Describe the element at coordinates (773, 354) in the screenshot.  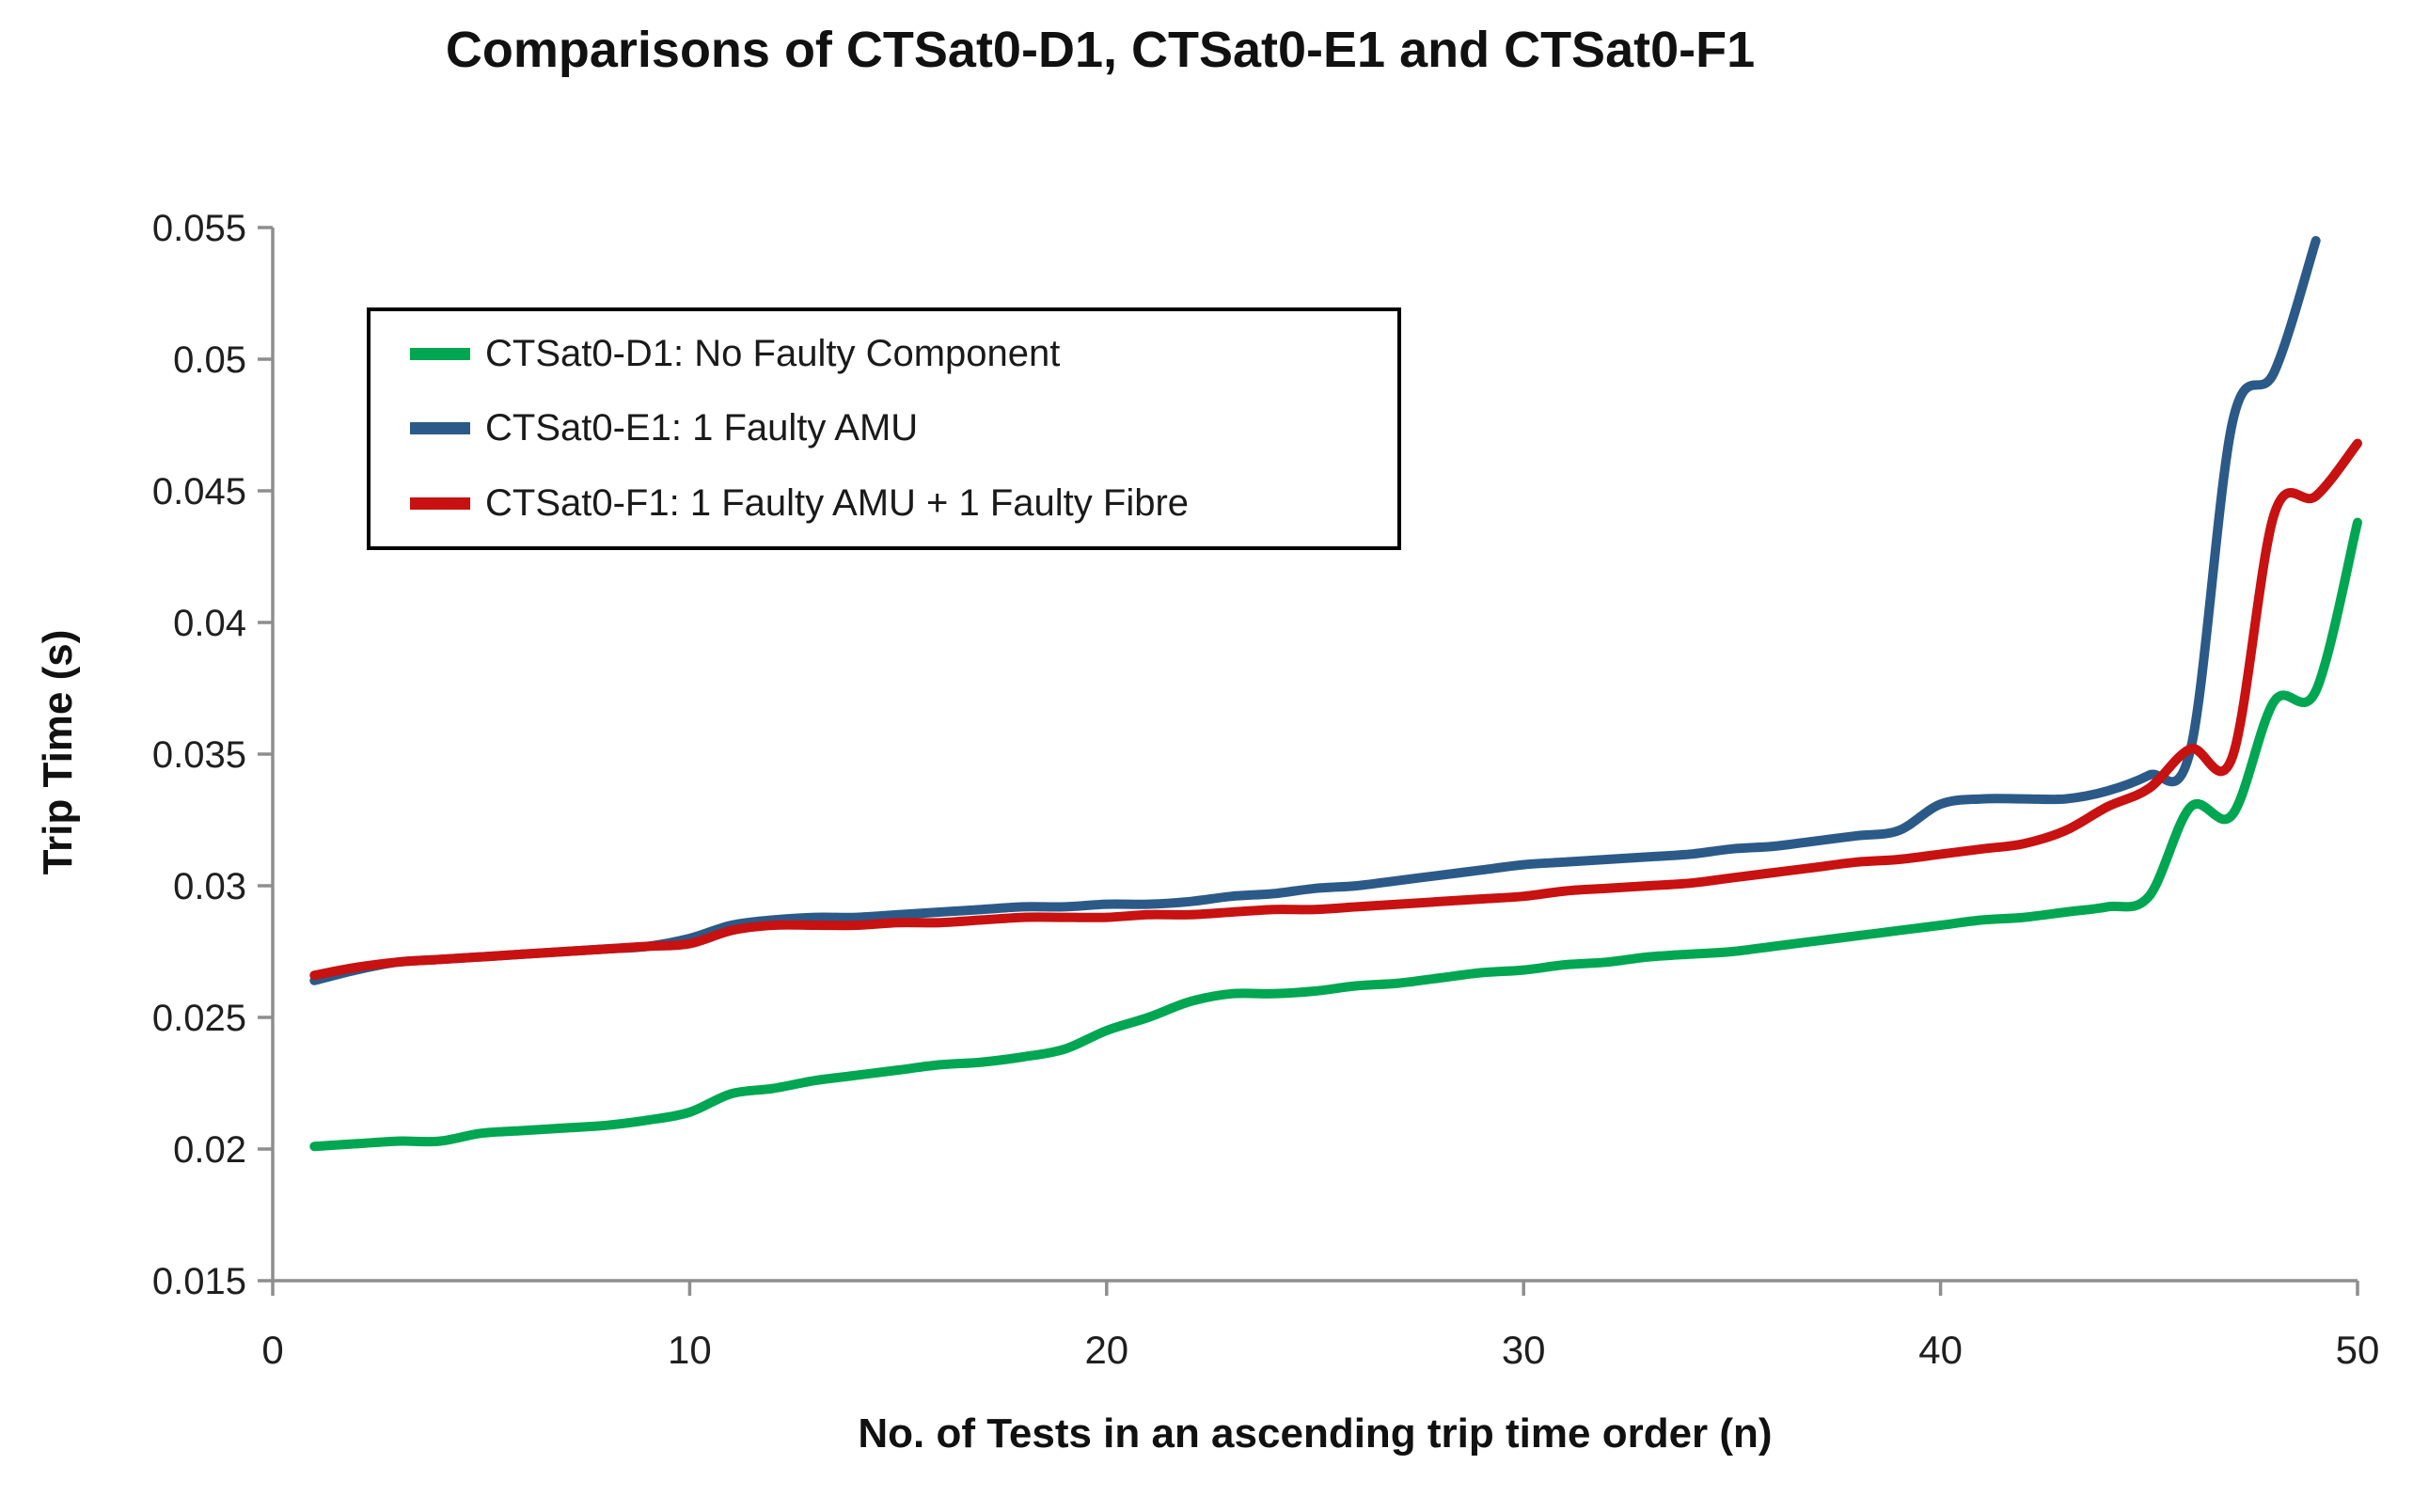
I see `legend-label-ctsat0-d1: CTSat0-D1: No Faulty Component` at that location.